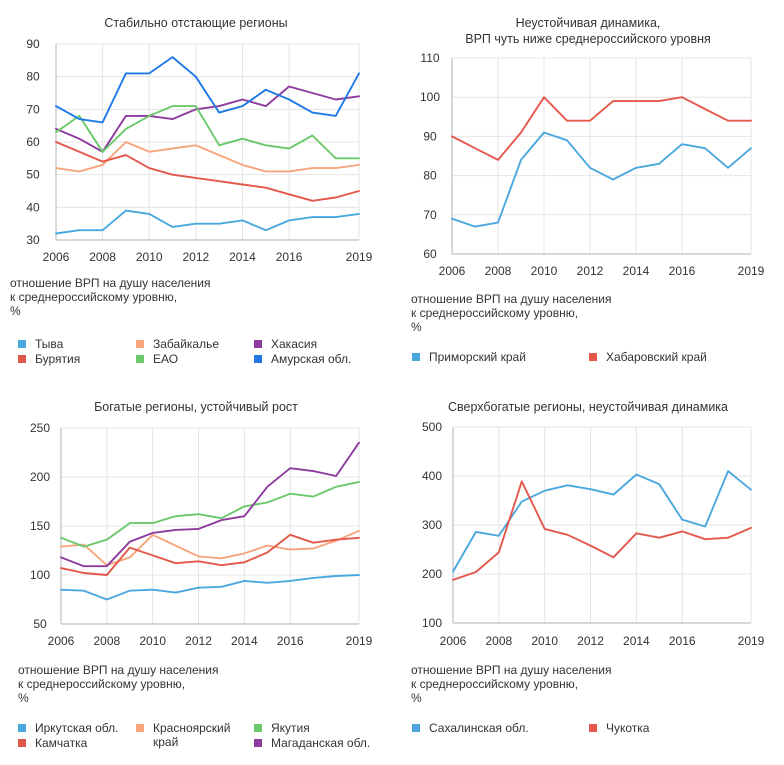 The width and height of the screenshot is (784, 765). I want to click on legend-item-yakutia: Якутия, so click(282, 728).